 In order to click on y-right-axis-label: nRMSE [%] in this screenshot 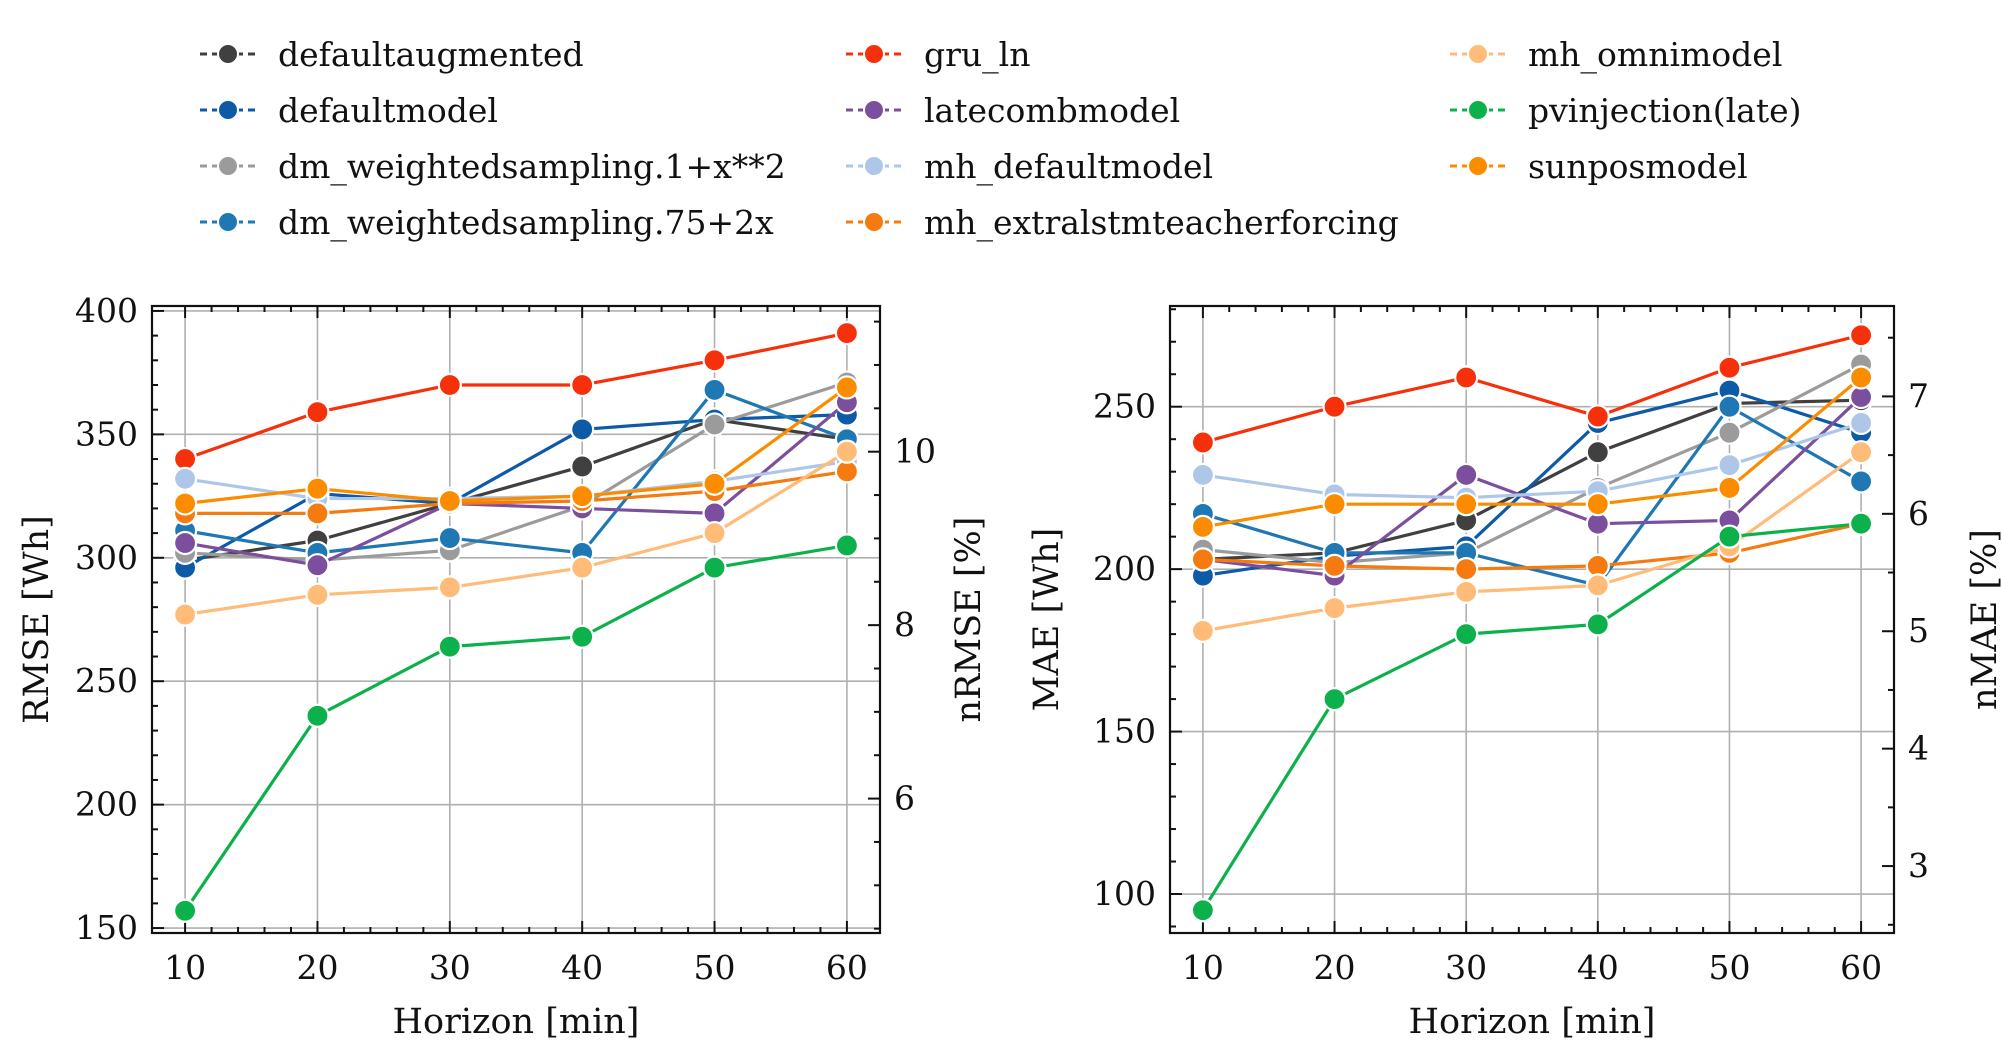, I will do `click(969, 620)`.